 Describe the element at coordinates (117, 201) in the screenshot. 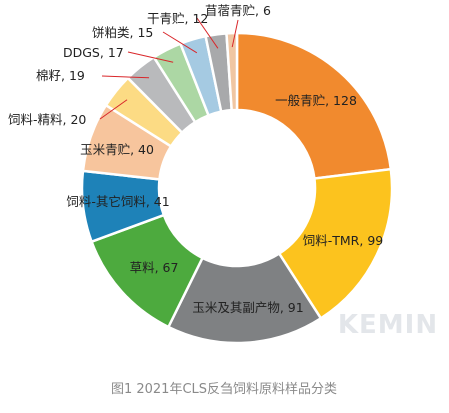

I see `data-label-5: 饲料-其它饲料, 41` at that location.